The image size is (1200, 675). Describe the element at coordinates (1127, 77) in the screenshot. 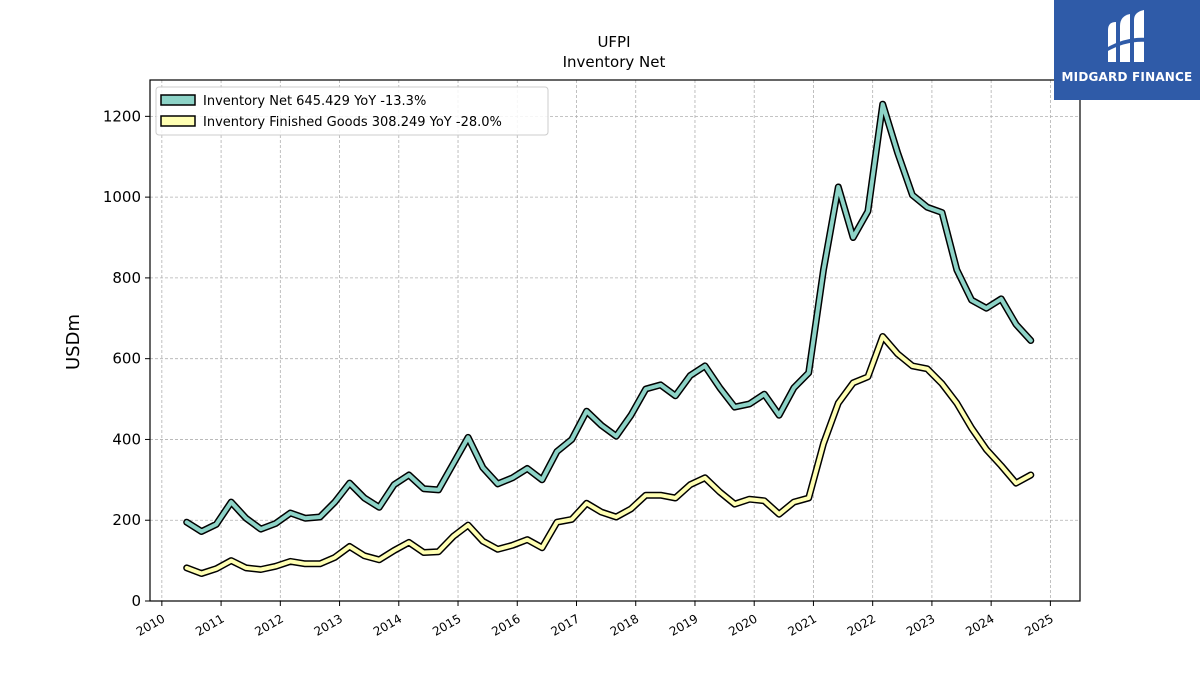

I see `logo-text: MIDGARD FINANCE` at that location.